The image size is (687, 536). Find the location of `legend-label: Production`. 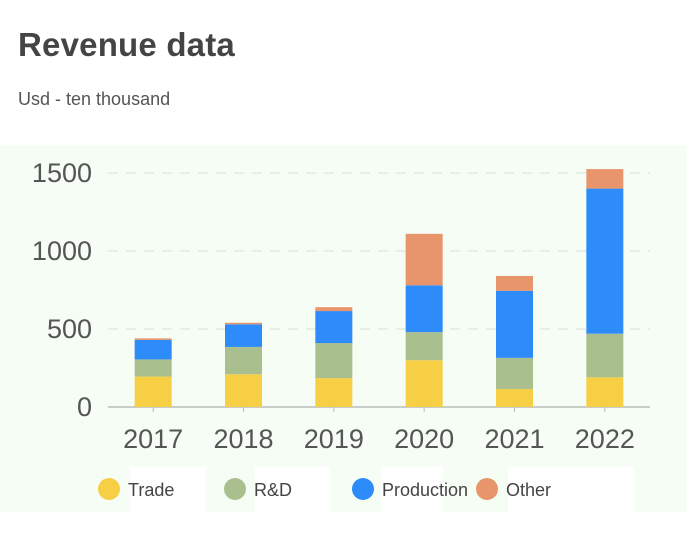

legend-label: Production is located at coordinates (425, 489).